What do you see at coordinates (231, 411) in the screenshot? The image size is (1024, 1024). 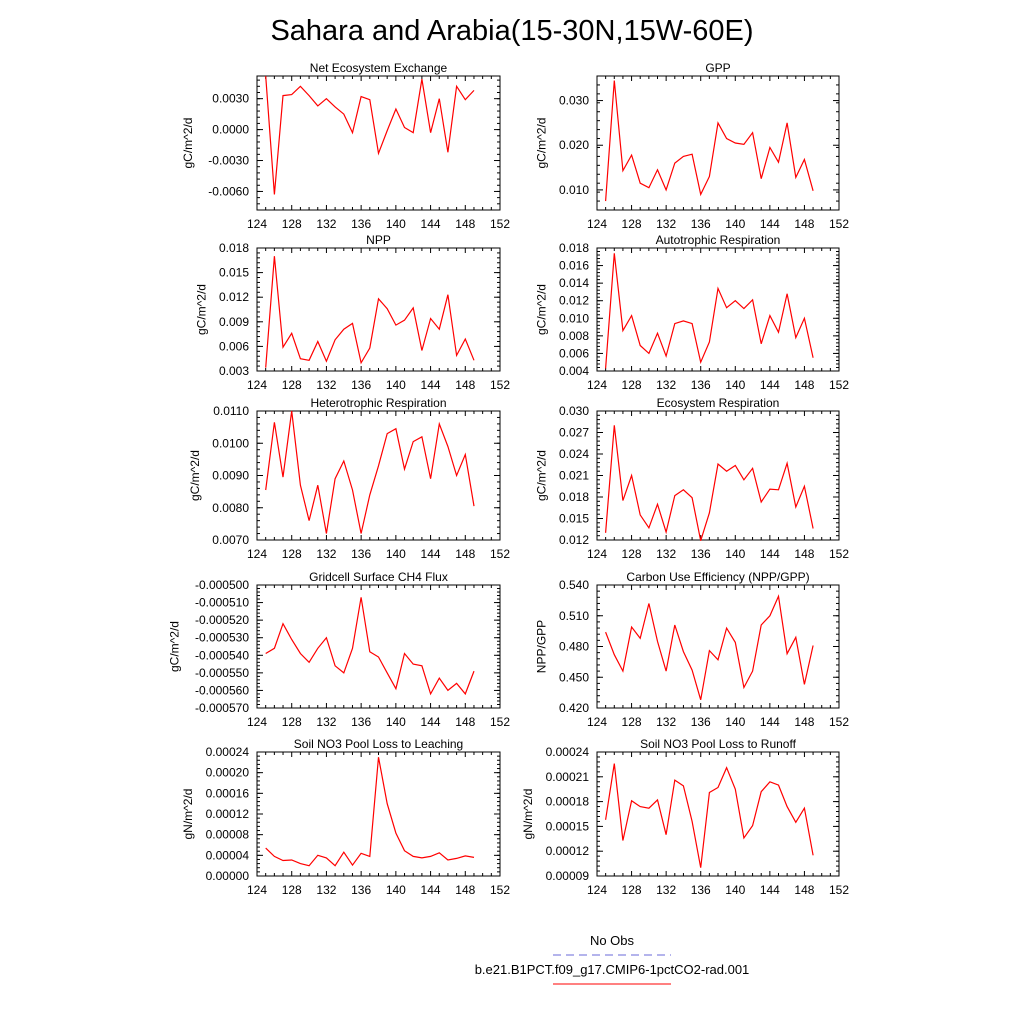 I see `y-tick-label: 0.0110` at bounding box center [231, 411].